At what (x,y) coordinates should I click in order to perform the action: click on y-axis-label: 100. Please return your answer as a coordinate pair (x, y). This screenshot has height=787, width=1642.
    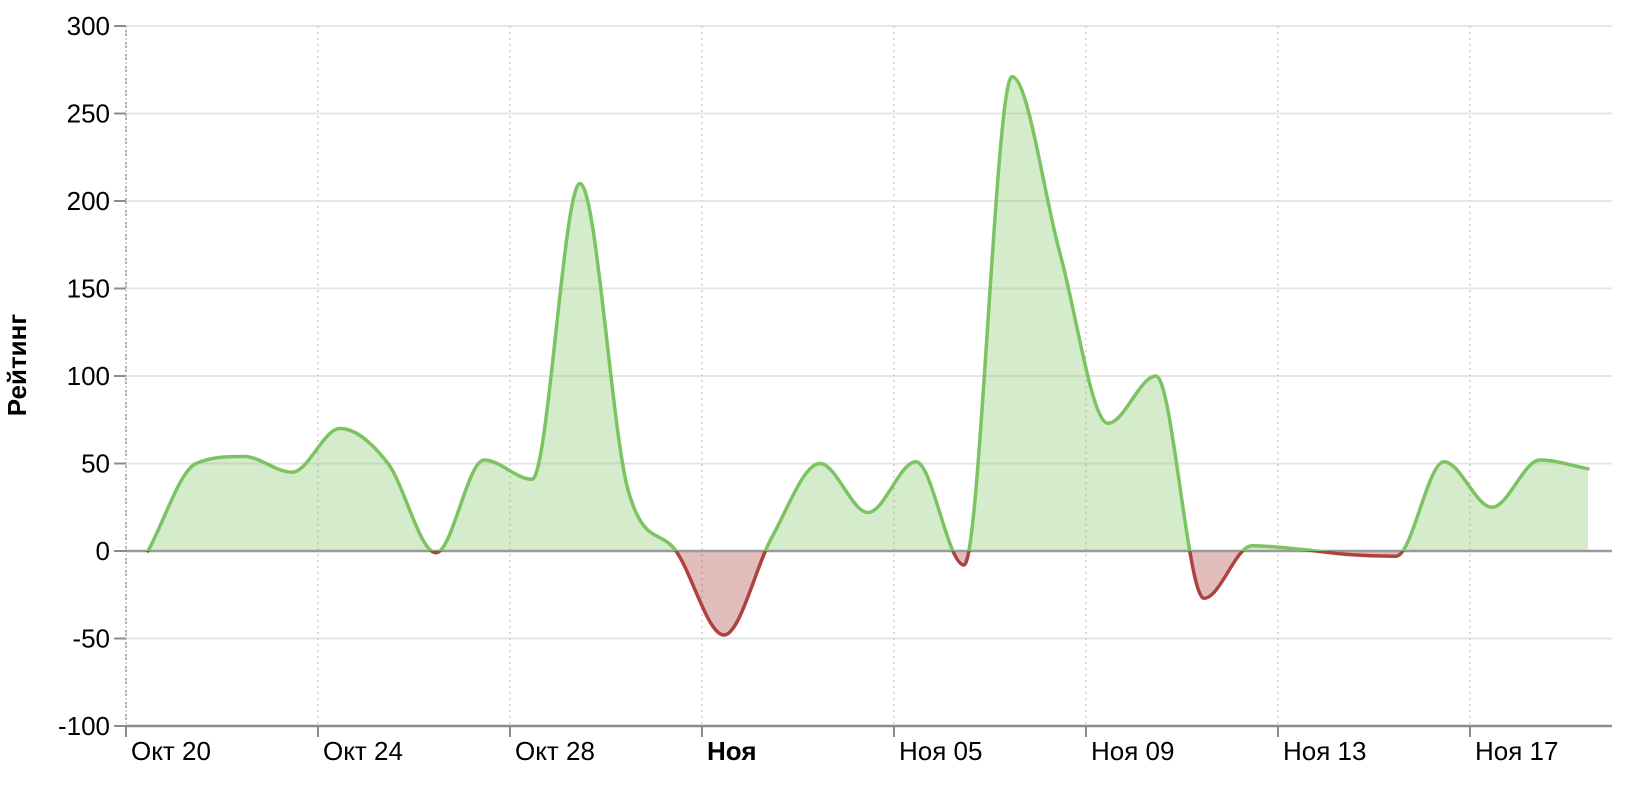
    Looking at the image, I should click on (88, 376).